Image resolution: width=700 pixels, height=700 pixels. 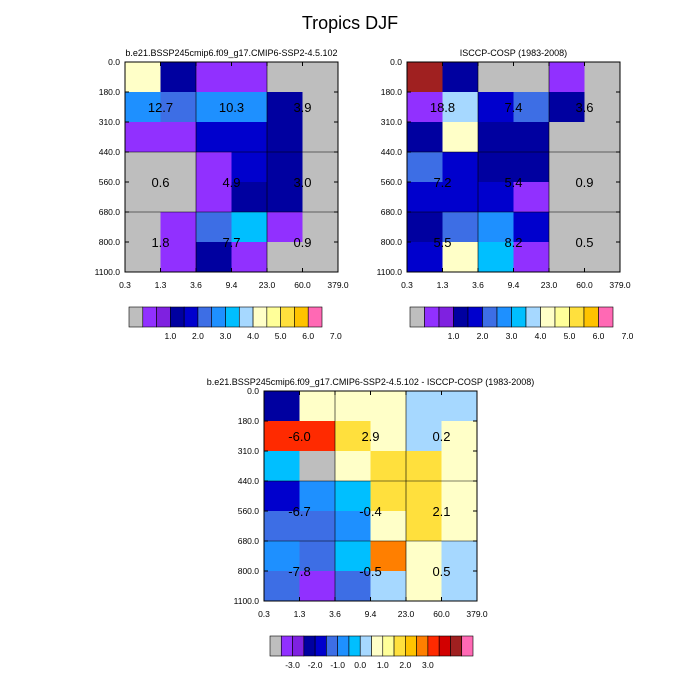 I want to click on colorbar-label: -3.0, so click(x=292, y=665).